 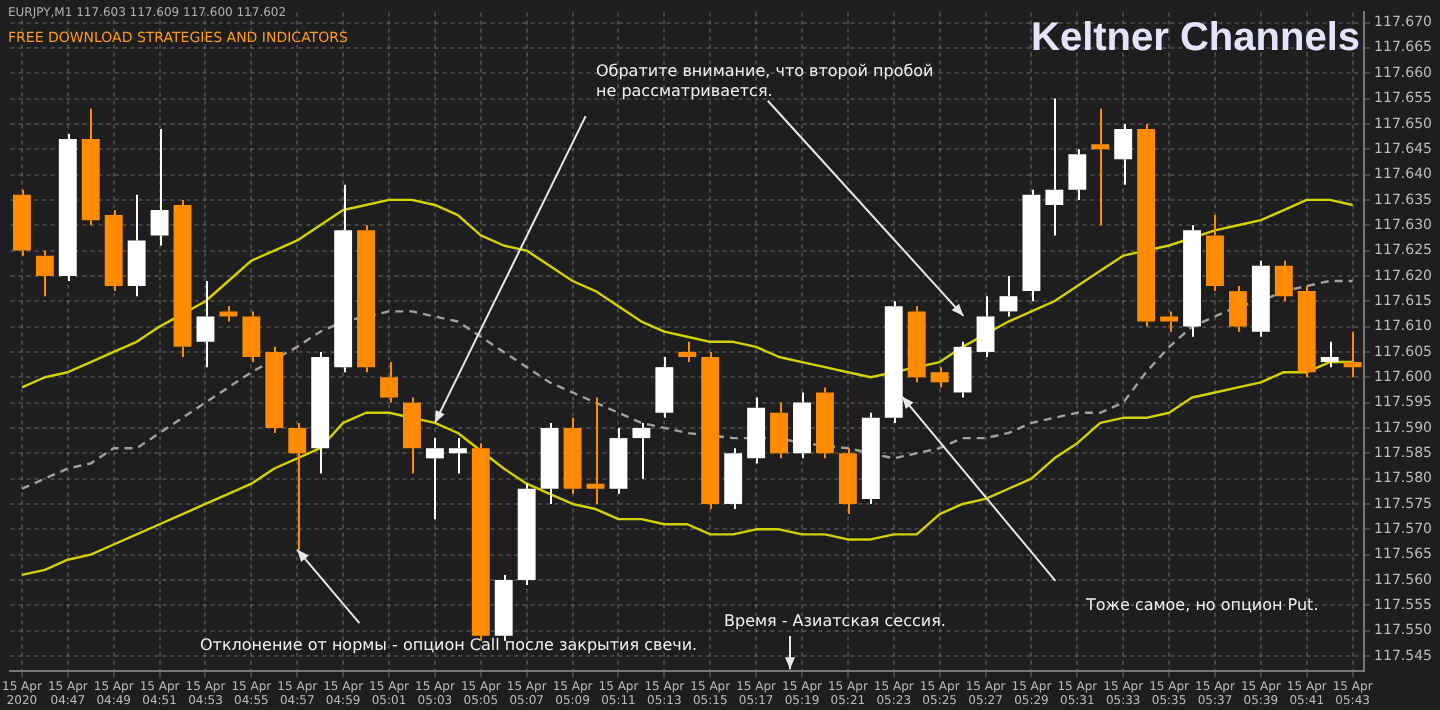 I want to click on chart-title: Keltner Channels, so click(x=1195, y=39).